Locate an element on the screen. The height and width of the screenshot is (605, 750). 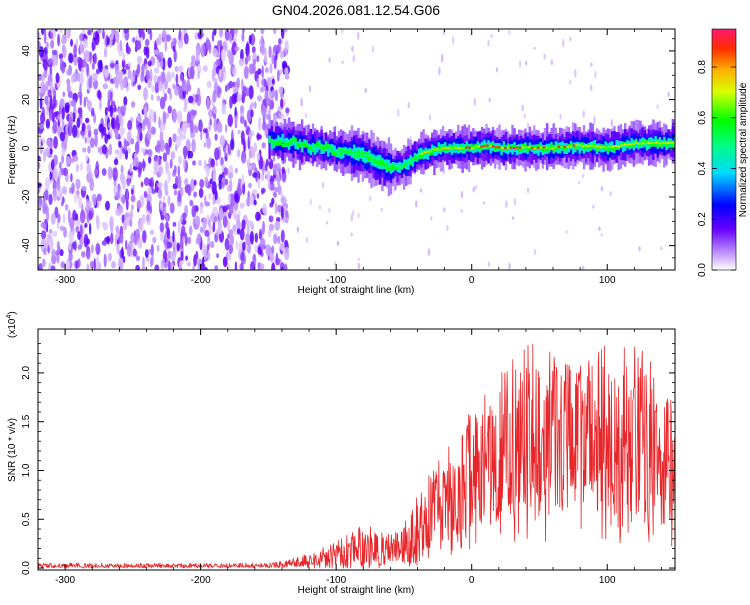
y-tick-label: 0.0 is located at coordinates (26, 568).